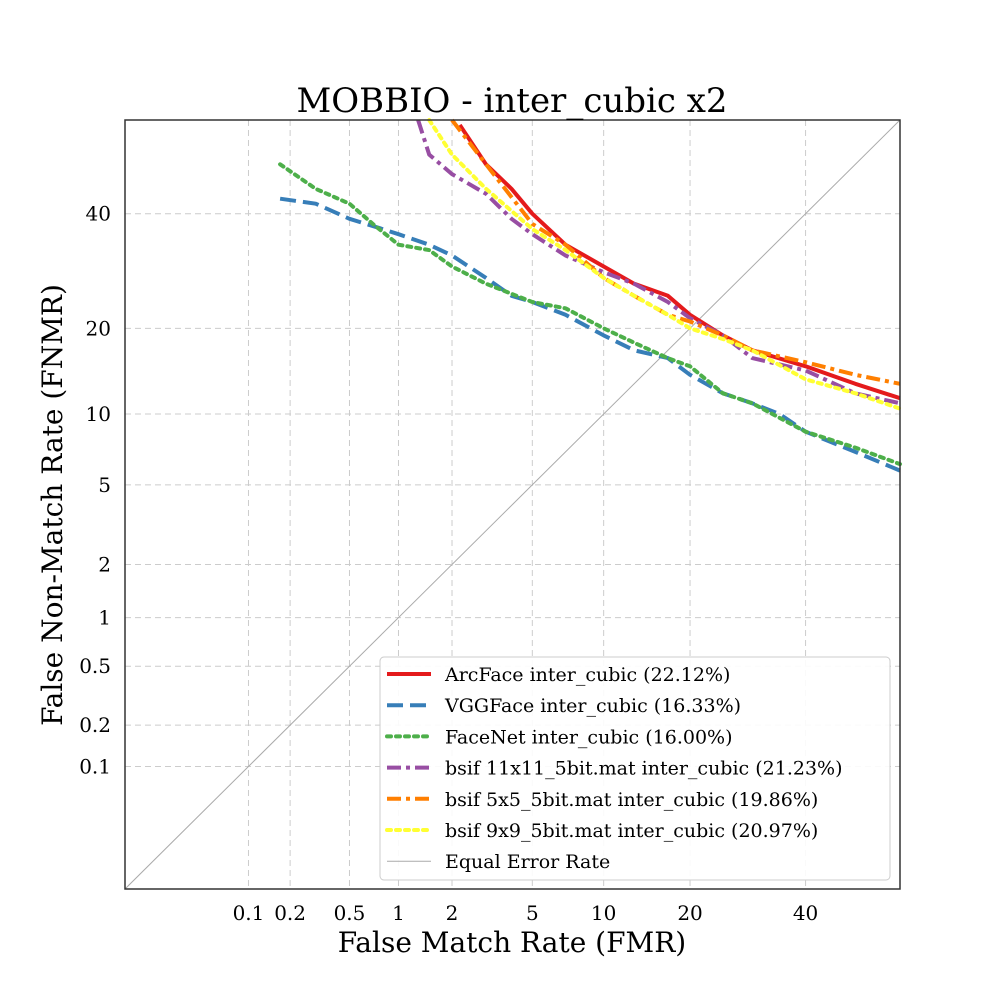 This screenshot has height=1000, width=1000. What do you see at coordinates (52, 505) in the screenshot?
I see `y-axis-label: False Non-Match Rate (FNMR)` at bounding box center [52, 505].